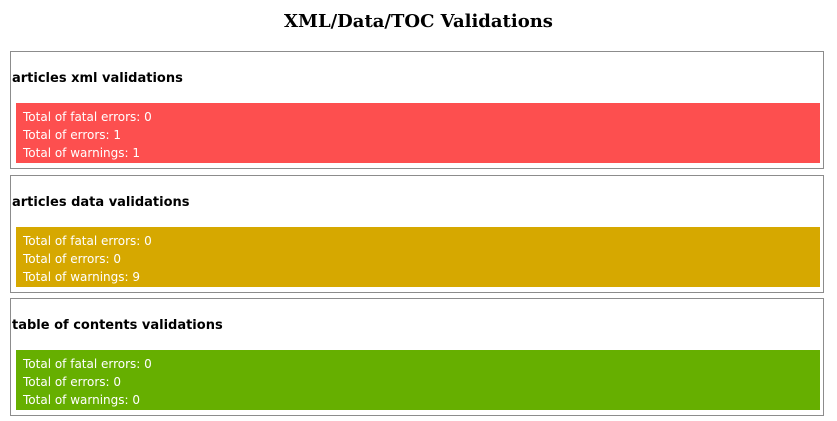 The image size is (837, 421). What do you see at coordinates (97, 78) in the screenshot?
I see `section-heading: articles xml validations` at bounding box center [97, 78].